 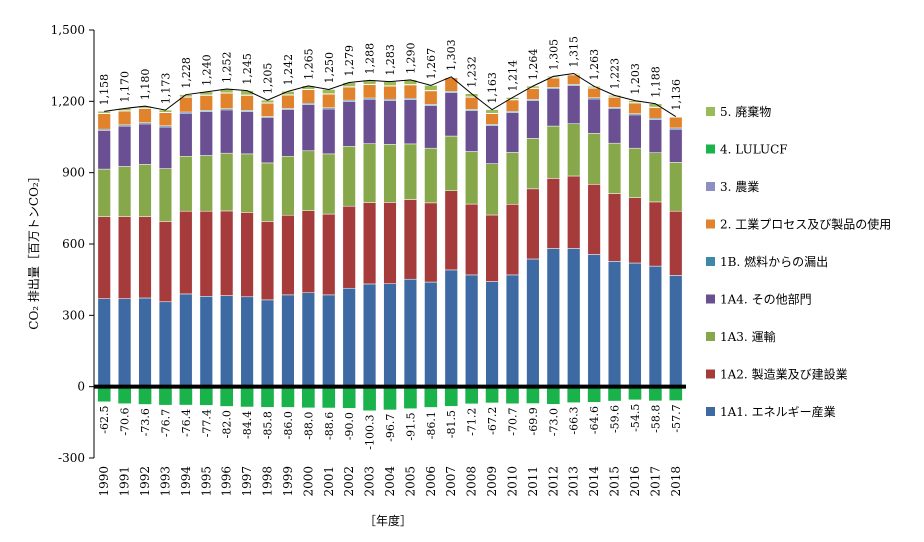 I want to click on bar-lulucf-1996, so click(x=227, y=396).